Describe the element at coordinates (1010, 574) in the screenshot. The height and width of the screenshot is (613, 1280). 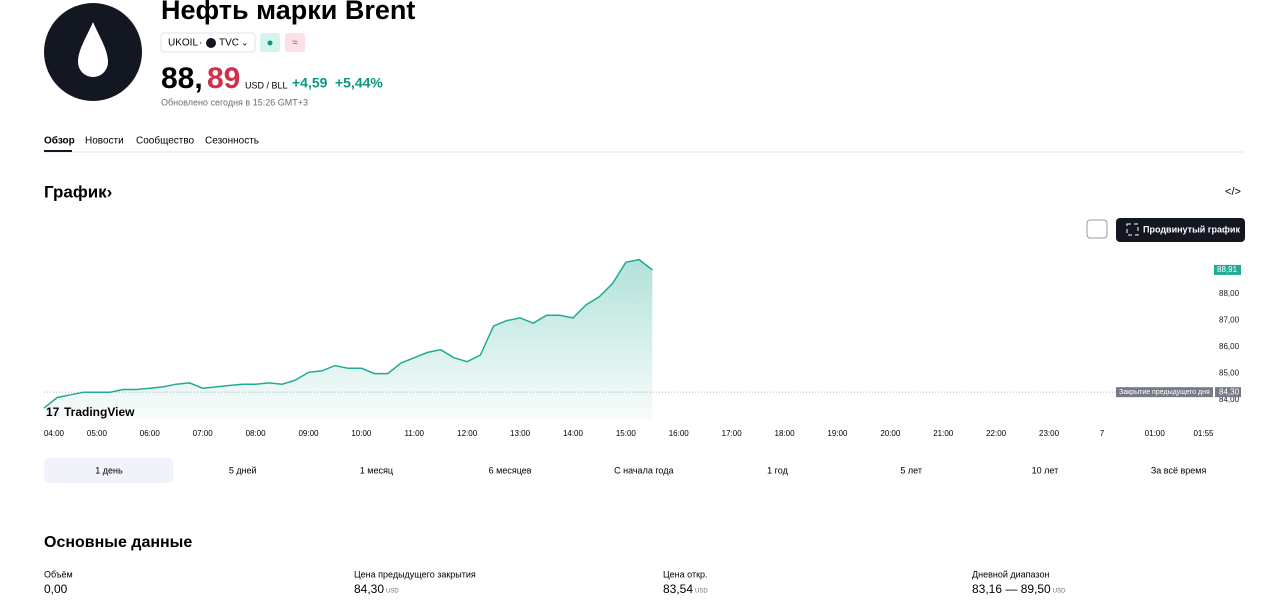
I see `stat-label: Дневной диапазон` at that location.